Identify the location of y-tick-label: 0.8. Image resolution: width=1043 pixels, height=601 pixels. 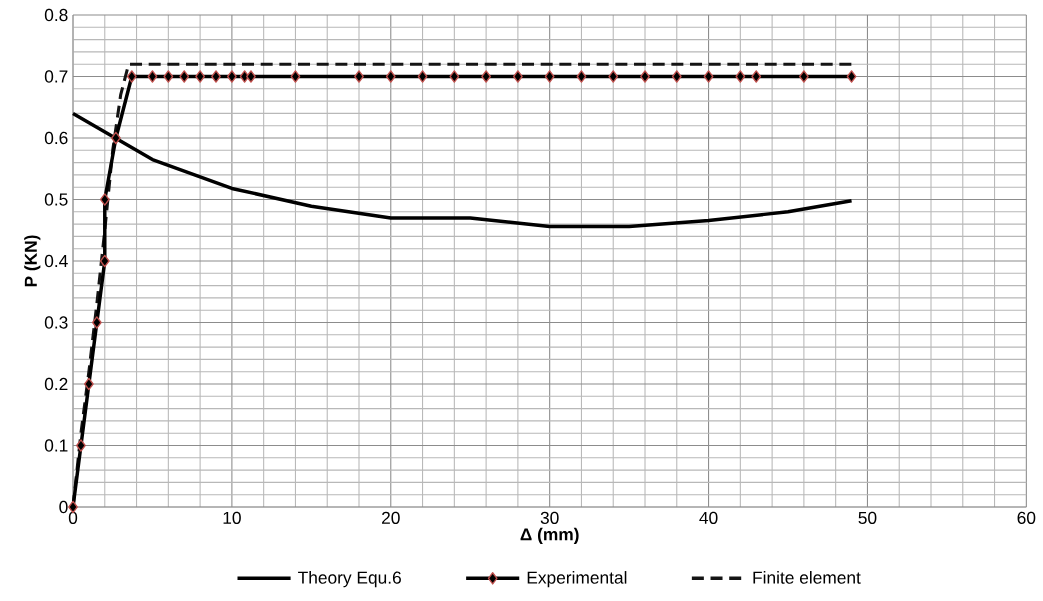
(56, 15).